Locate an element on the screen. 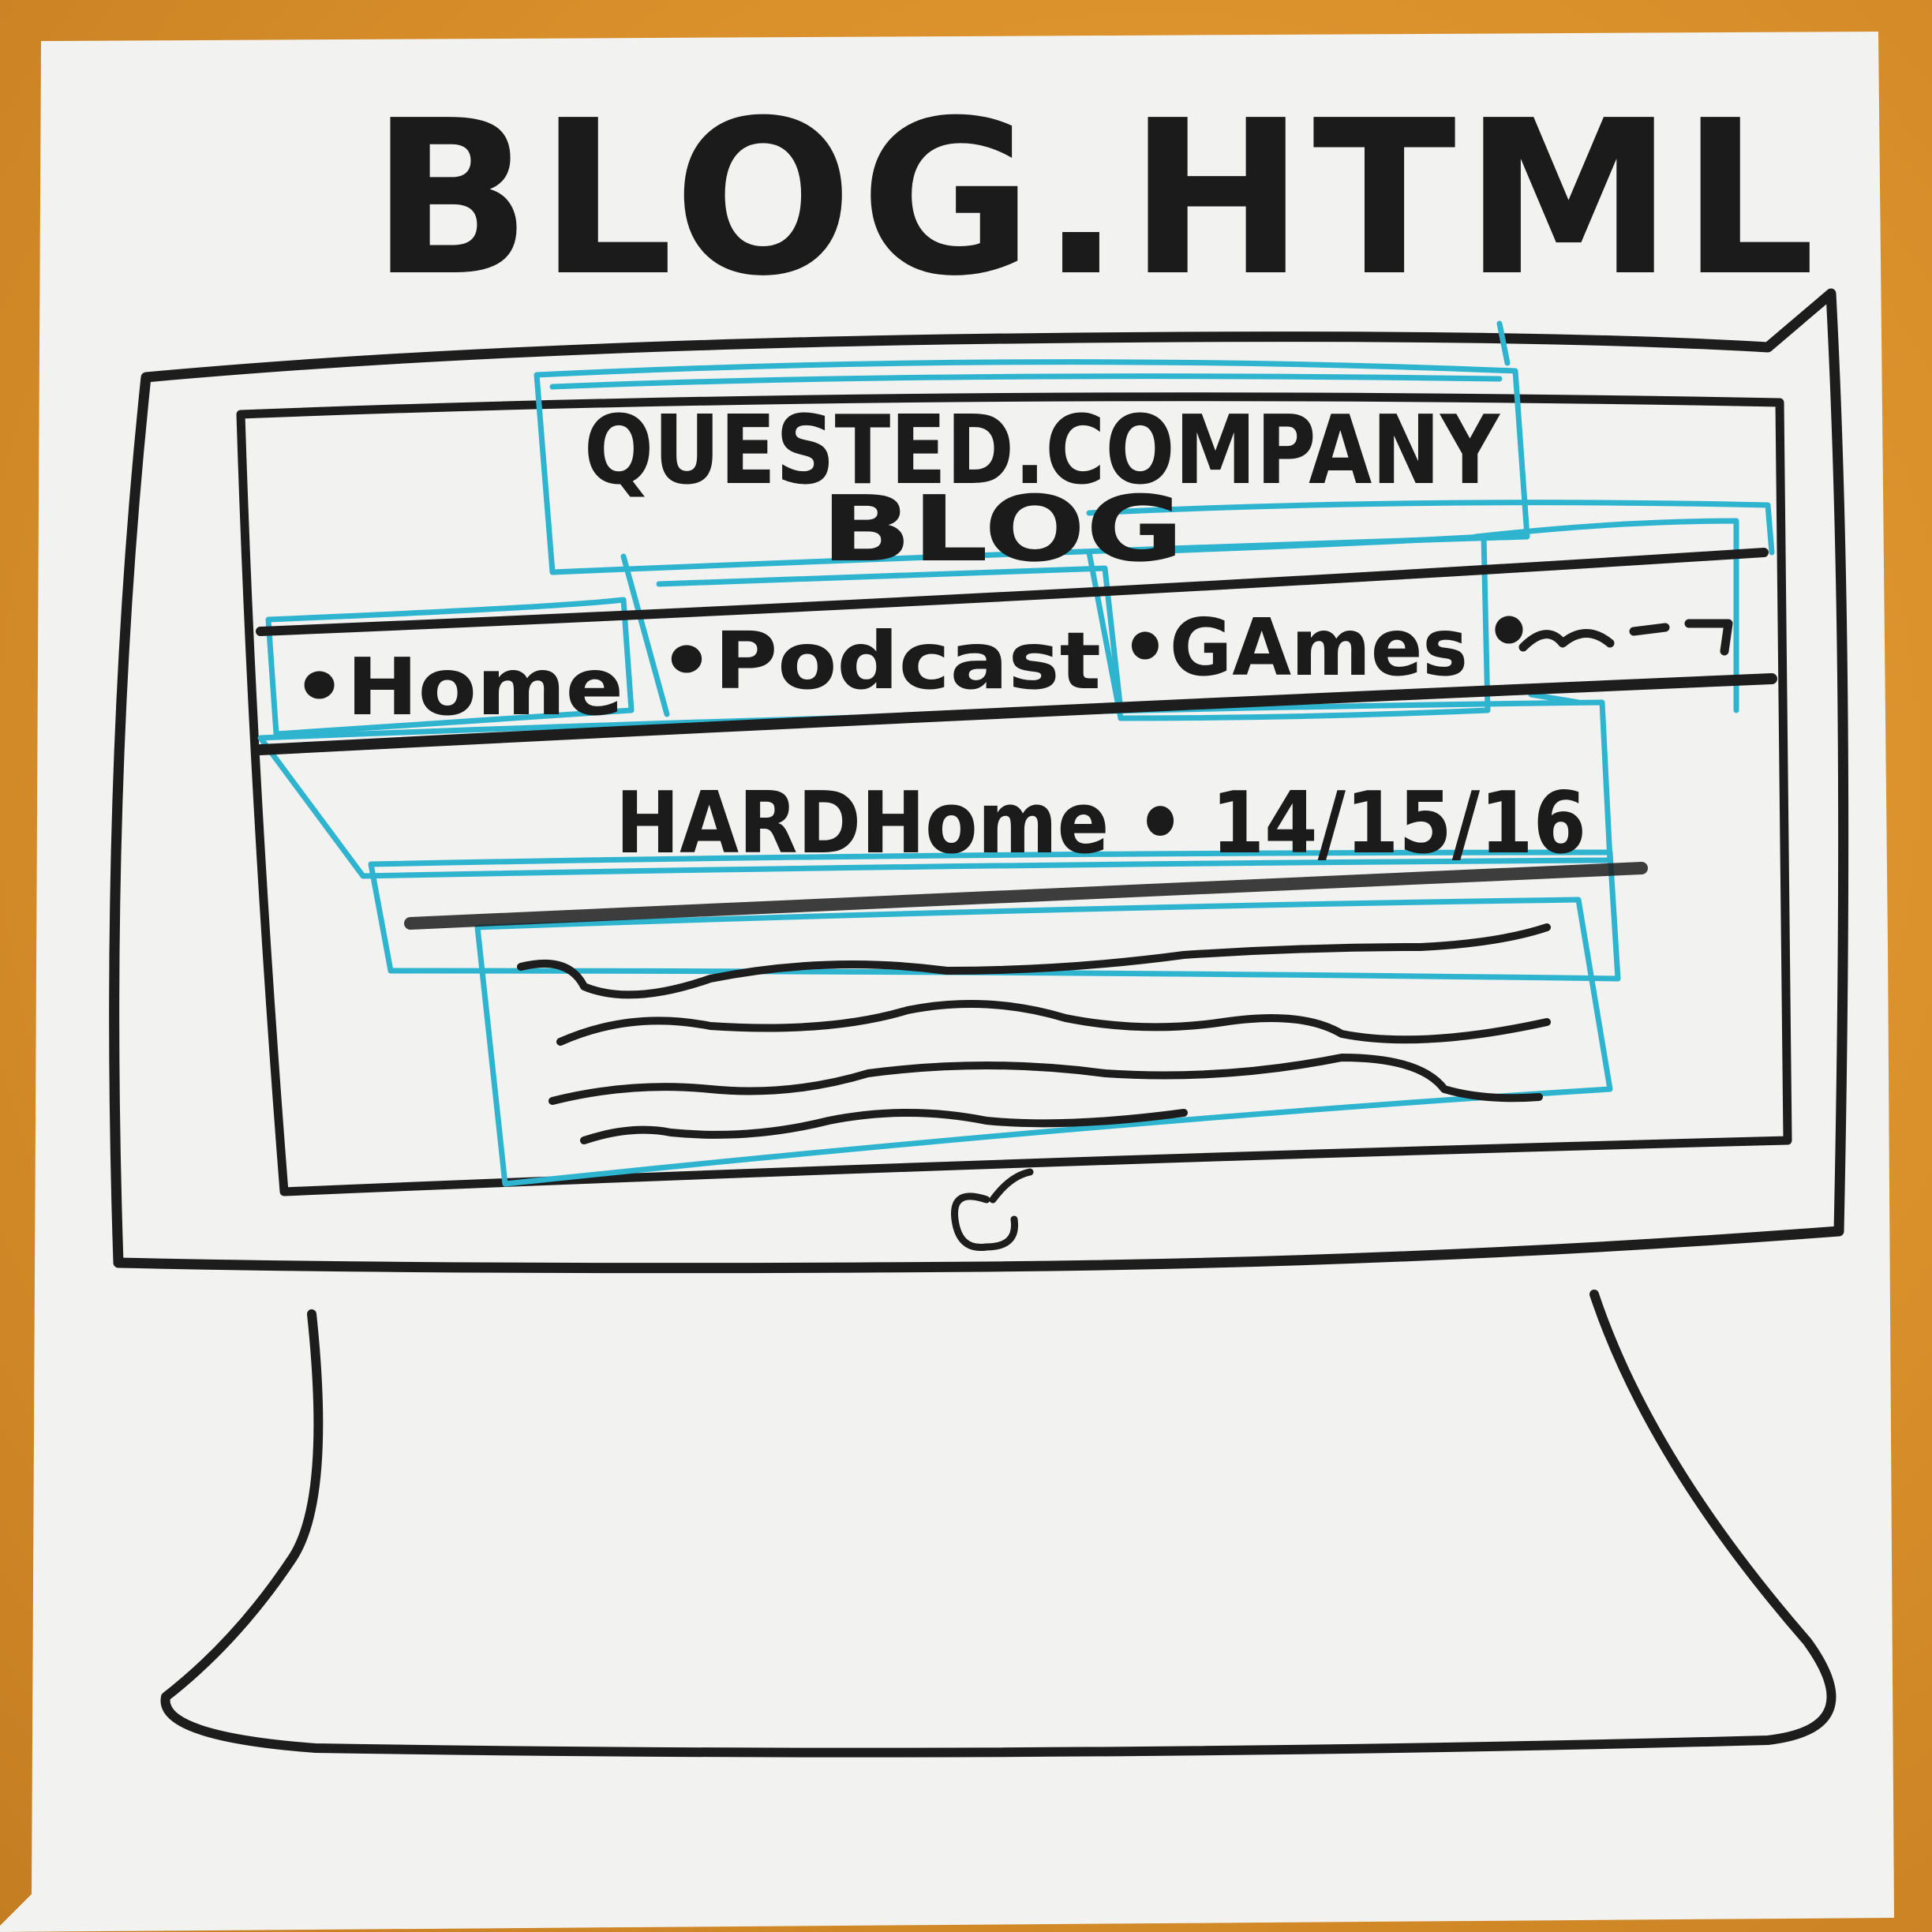  nav-bar: •Home •Podcast •GAmes • is located at coordinates (1012, 659).